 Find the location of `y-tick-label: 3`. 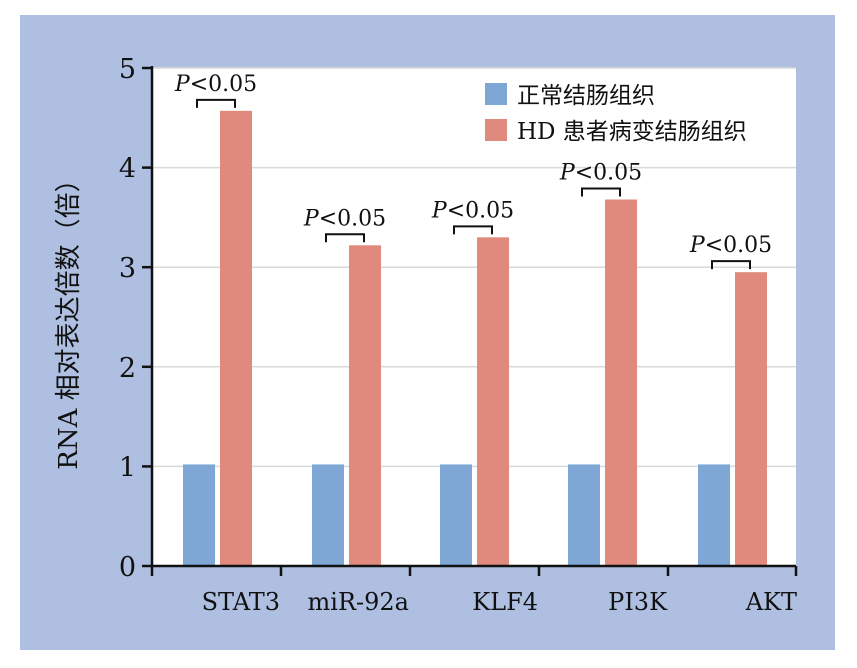

y-tick-label: 3 is located at coordinates (127, 268).